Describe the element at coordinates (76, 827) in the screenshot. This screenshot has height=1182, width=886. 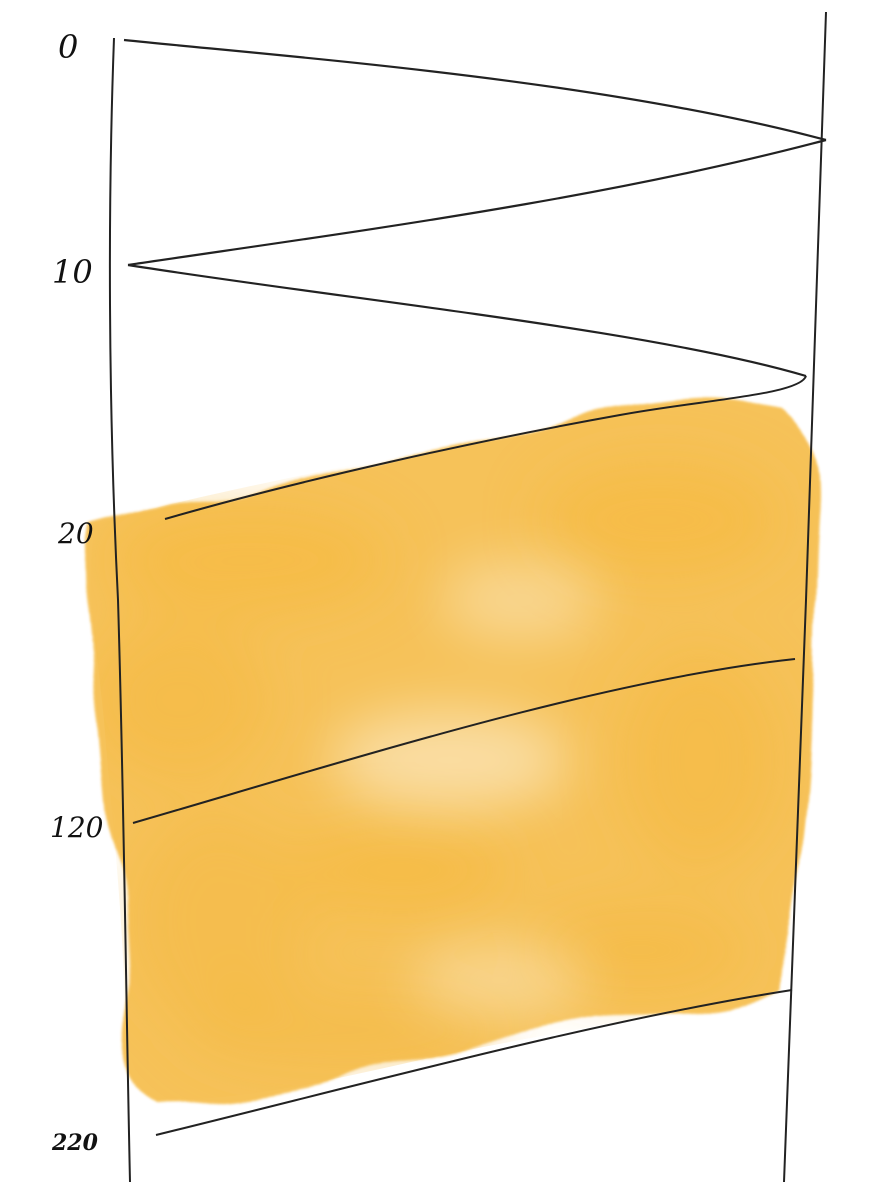
I see `row-label-120: 120` at that location.